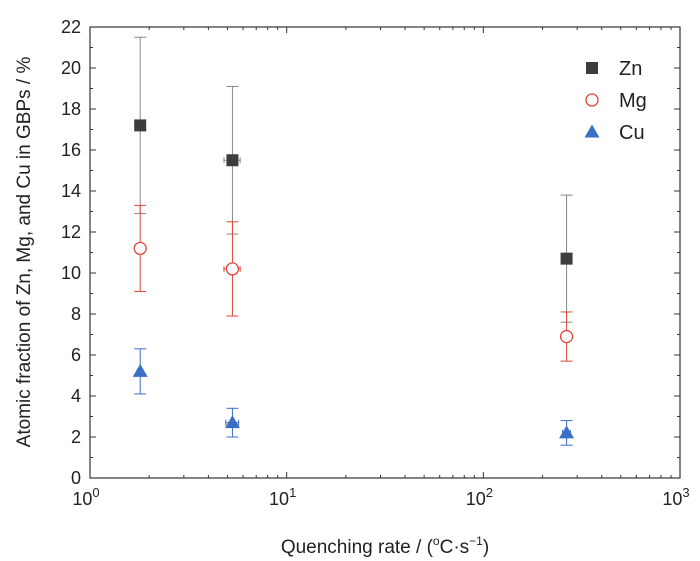 Image resolution: width=700 pixels, height=561 pixels. Describe the element at coordinates (592, 68) in the screenshot. I see `legend-marker-zn` at that location.